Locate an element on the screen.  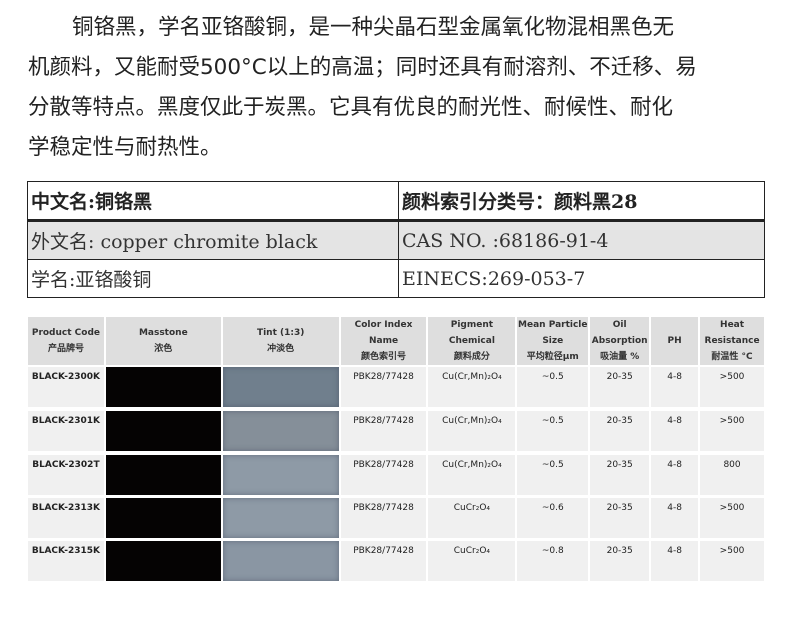
code-cell: BLACK-2315K is located at coordinates (66, 561).